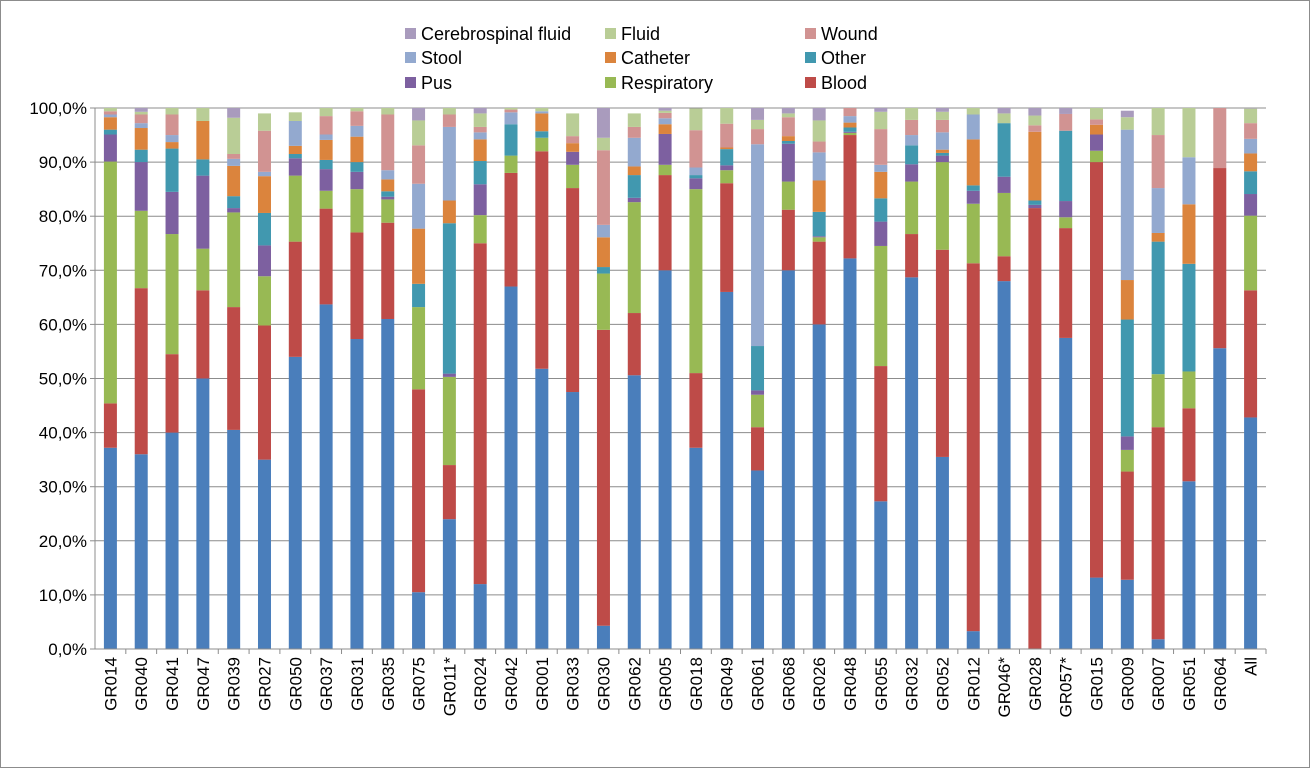 The width and height of the screenshot is (1310, 769). Describe the element at coordinates (850, 684) in the screenshot. I see `x-tick-label: GR048` at that location.